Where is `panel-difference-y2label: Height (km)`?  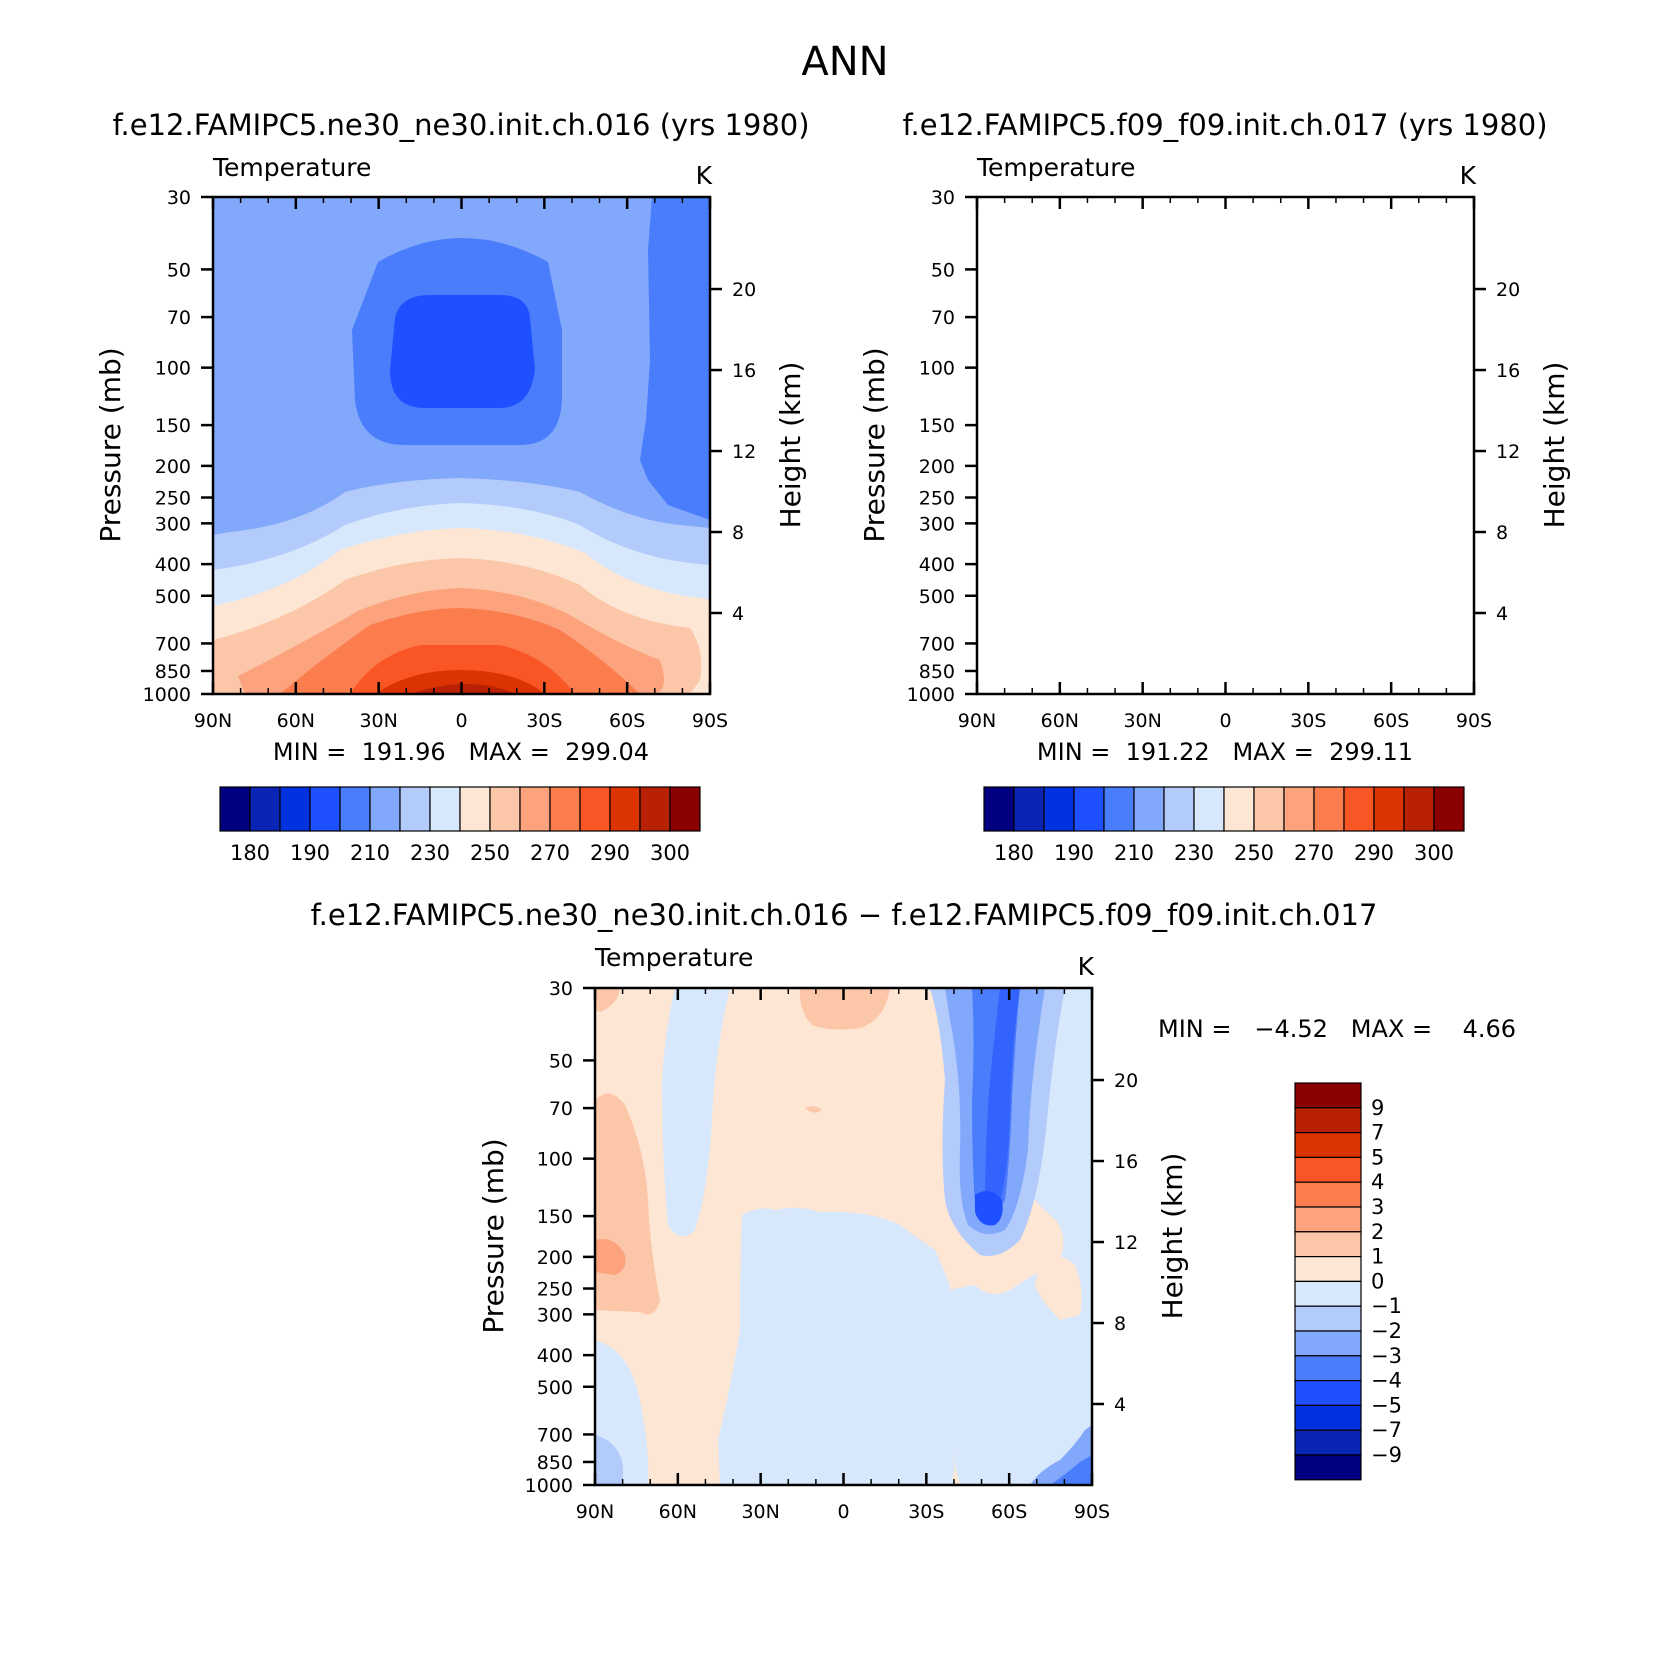 panel-difference-y2label: Height (km) is located at coordinates (1172, 1236).